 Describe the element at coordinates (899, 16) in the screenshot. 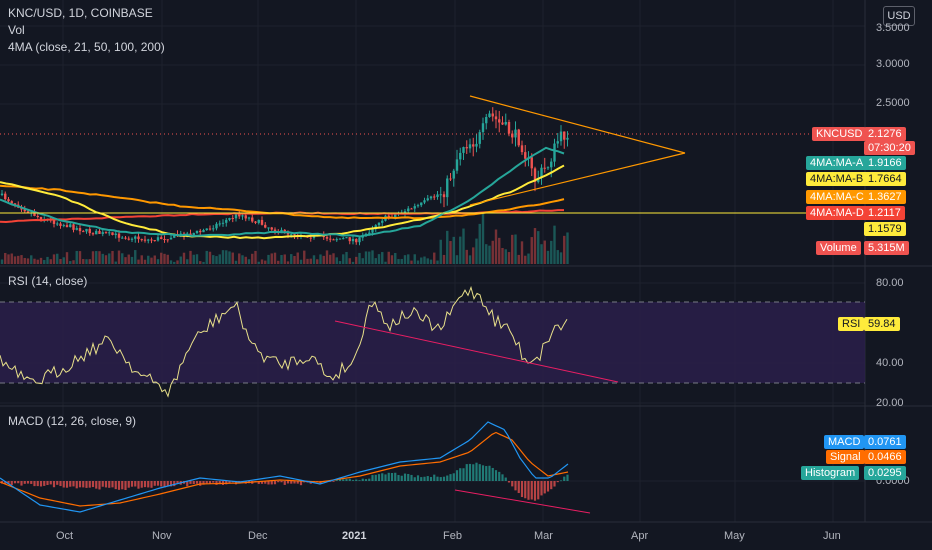

I see `currency-button: USD` at that location.